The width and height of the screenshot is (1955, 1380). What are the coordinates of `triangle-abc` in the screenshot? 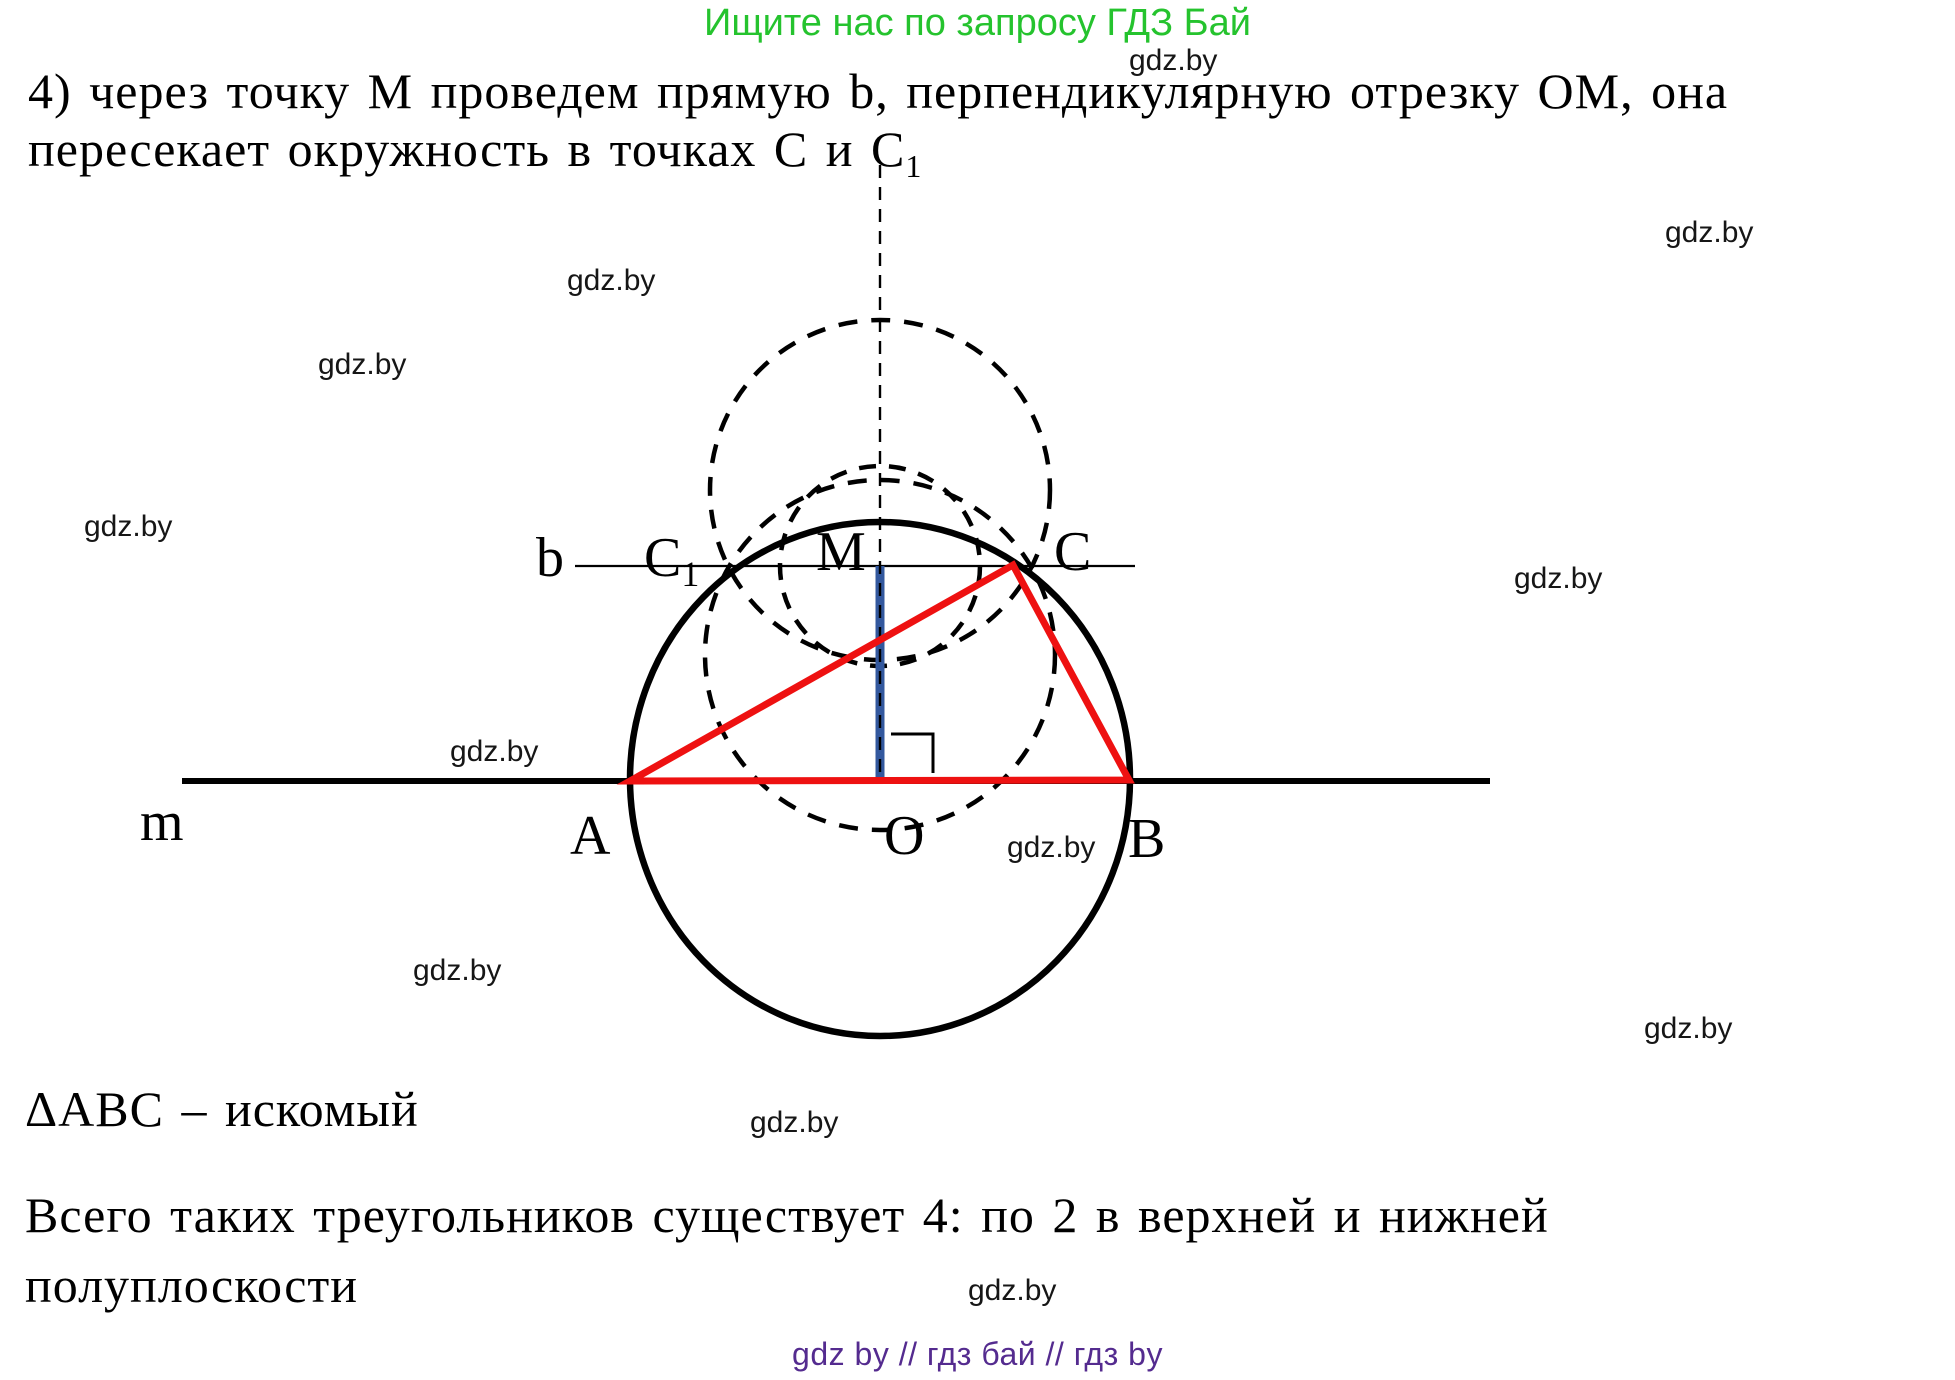 It's located at (875, 672).